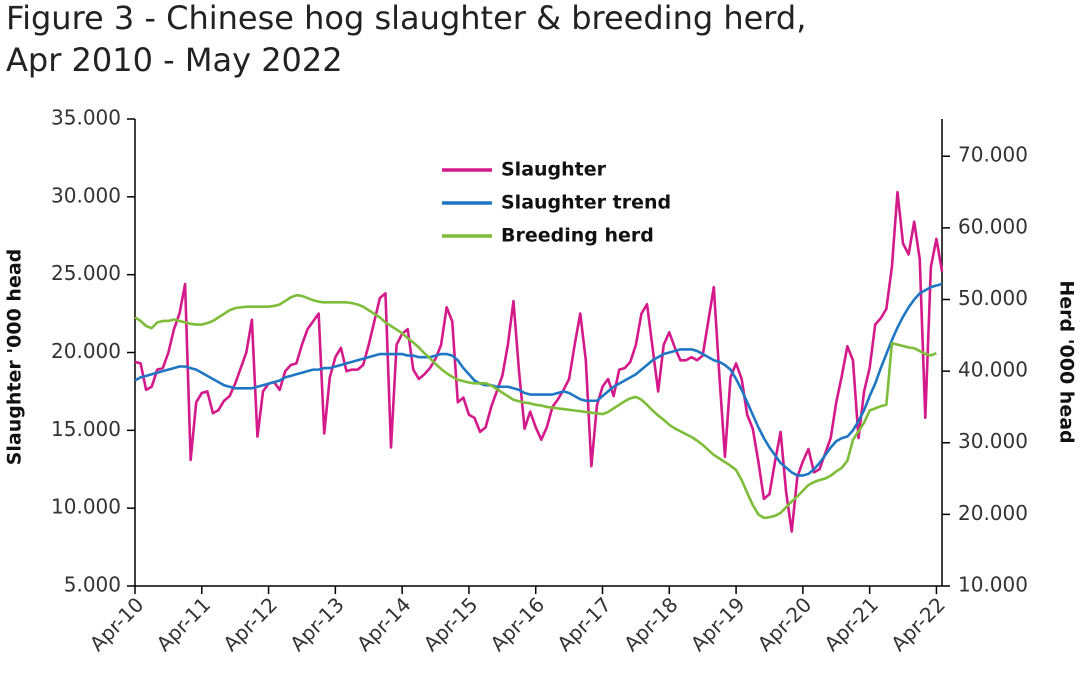 Image resolution: width=1080 pixels, height=673 pixels. Describe the element at coordinates (586, 203) in the screenshot. I see `legend-label: Slaughter trend` at that location.